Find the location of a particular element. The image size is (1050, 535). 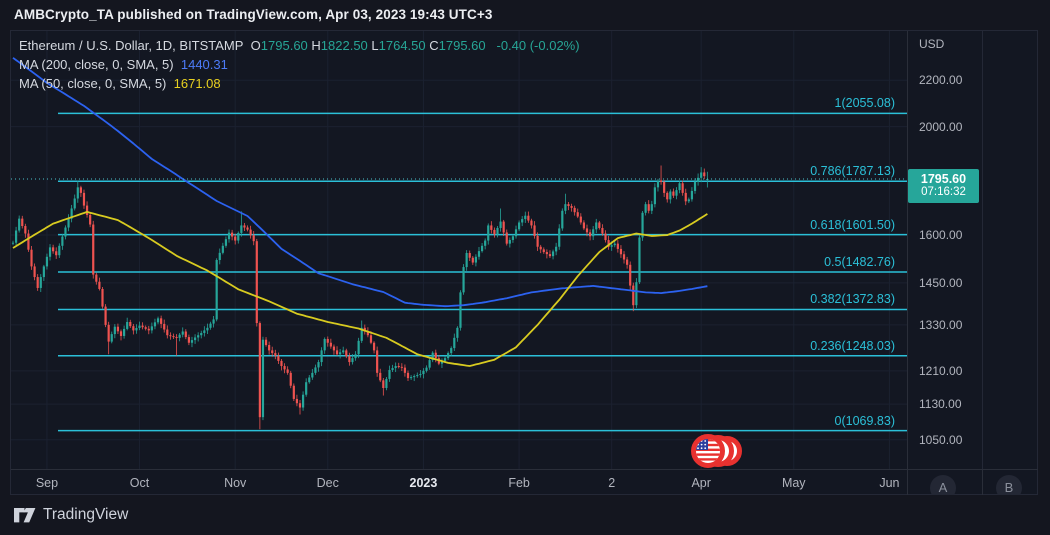

time-axis: Sep Oct Nov Dec 2023 Feb 2 Apr May Jun is located at coordinates (524, 482).